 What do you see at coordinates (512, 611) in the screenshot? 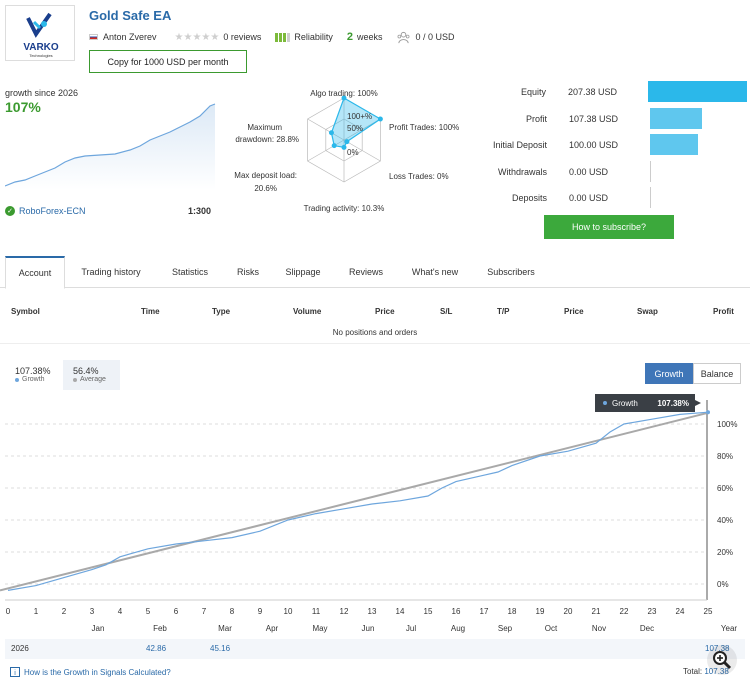
I see `x-tick-label: 18` at bounding box center [512, 611].